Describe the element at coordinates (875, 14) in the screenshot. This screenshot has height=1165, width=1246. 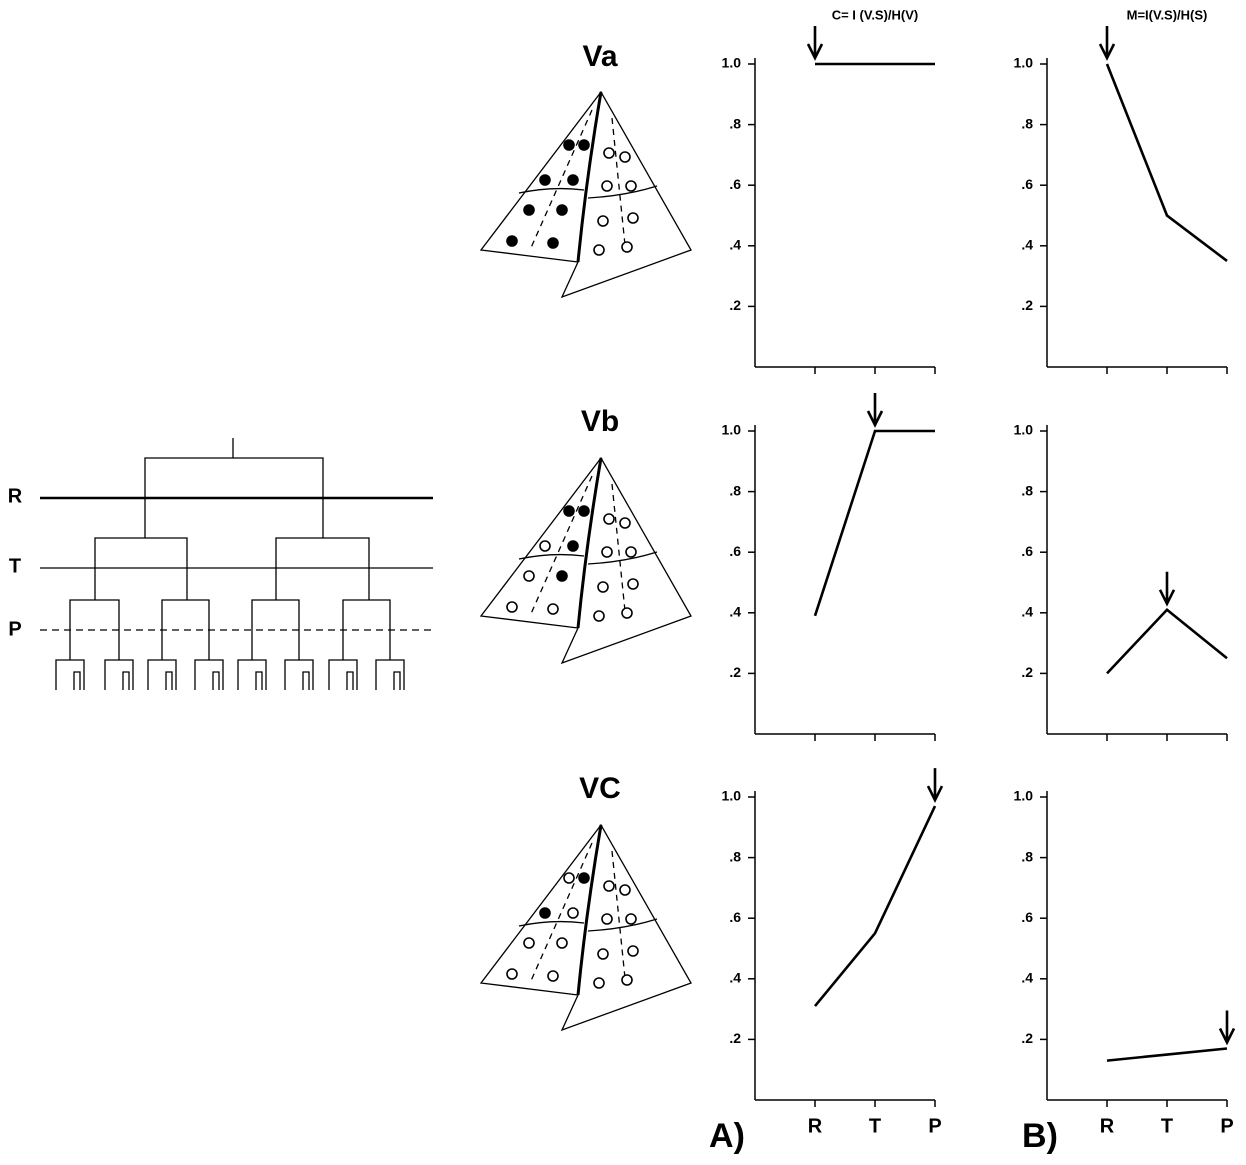
I see `chart-title: C= I (V.S)/H(V)` at that location.